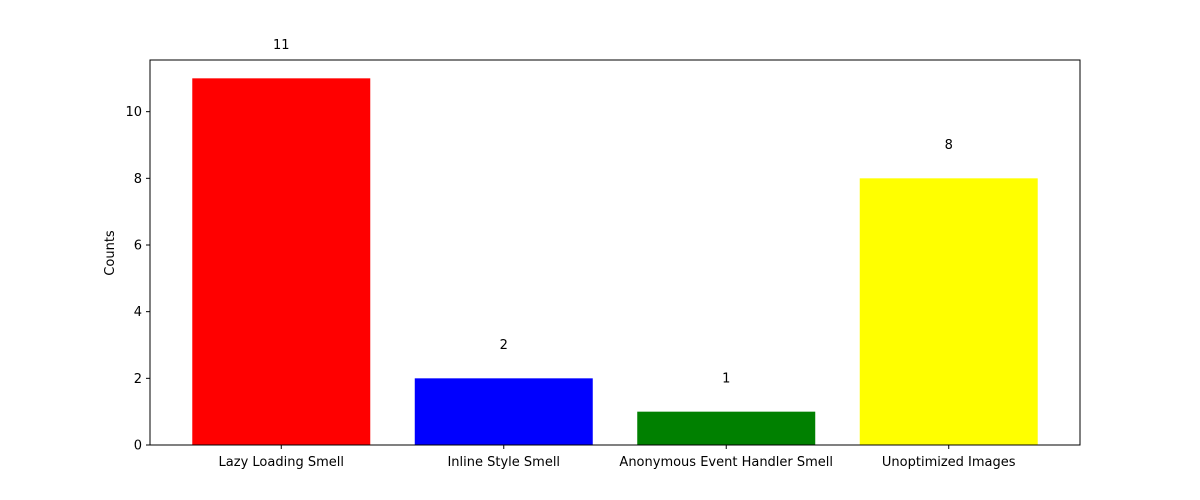  Describe the element at coordinates (110, 253) in the screenshot. I see `y-axis-label: Counts` at that location.